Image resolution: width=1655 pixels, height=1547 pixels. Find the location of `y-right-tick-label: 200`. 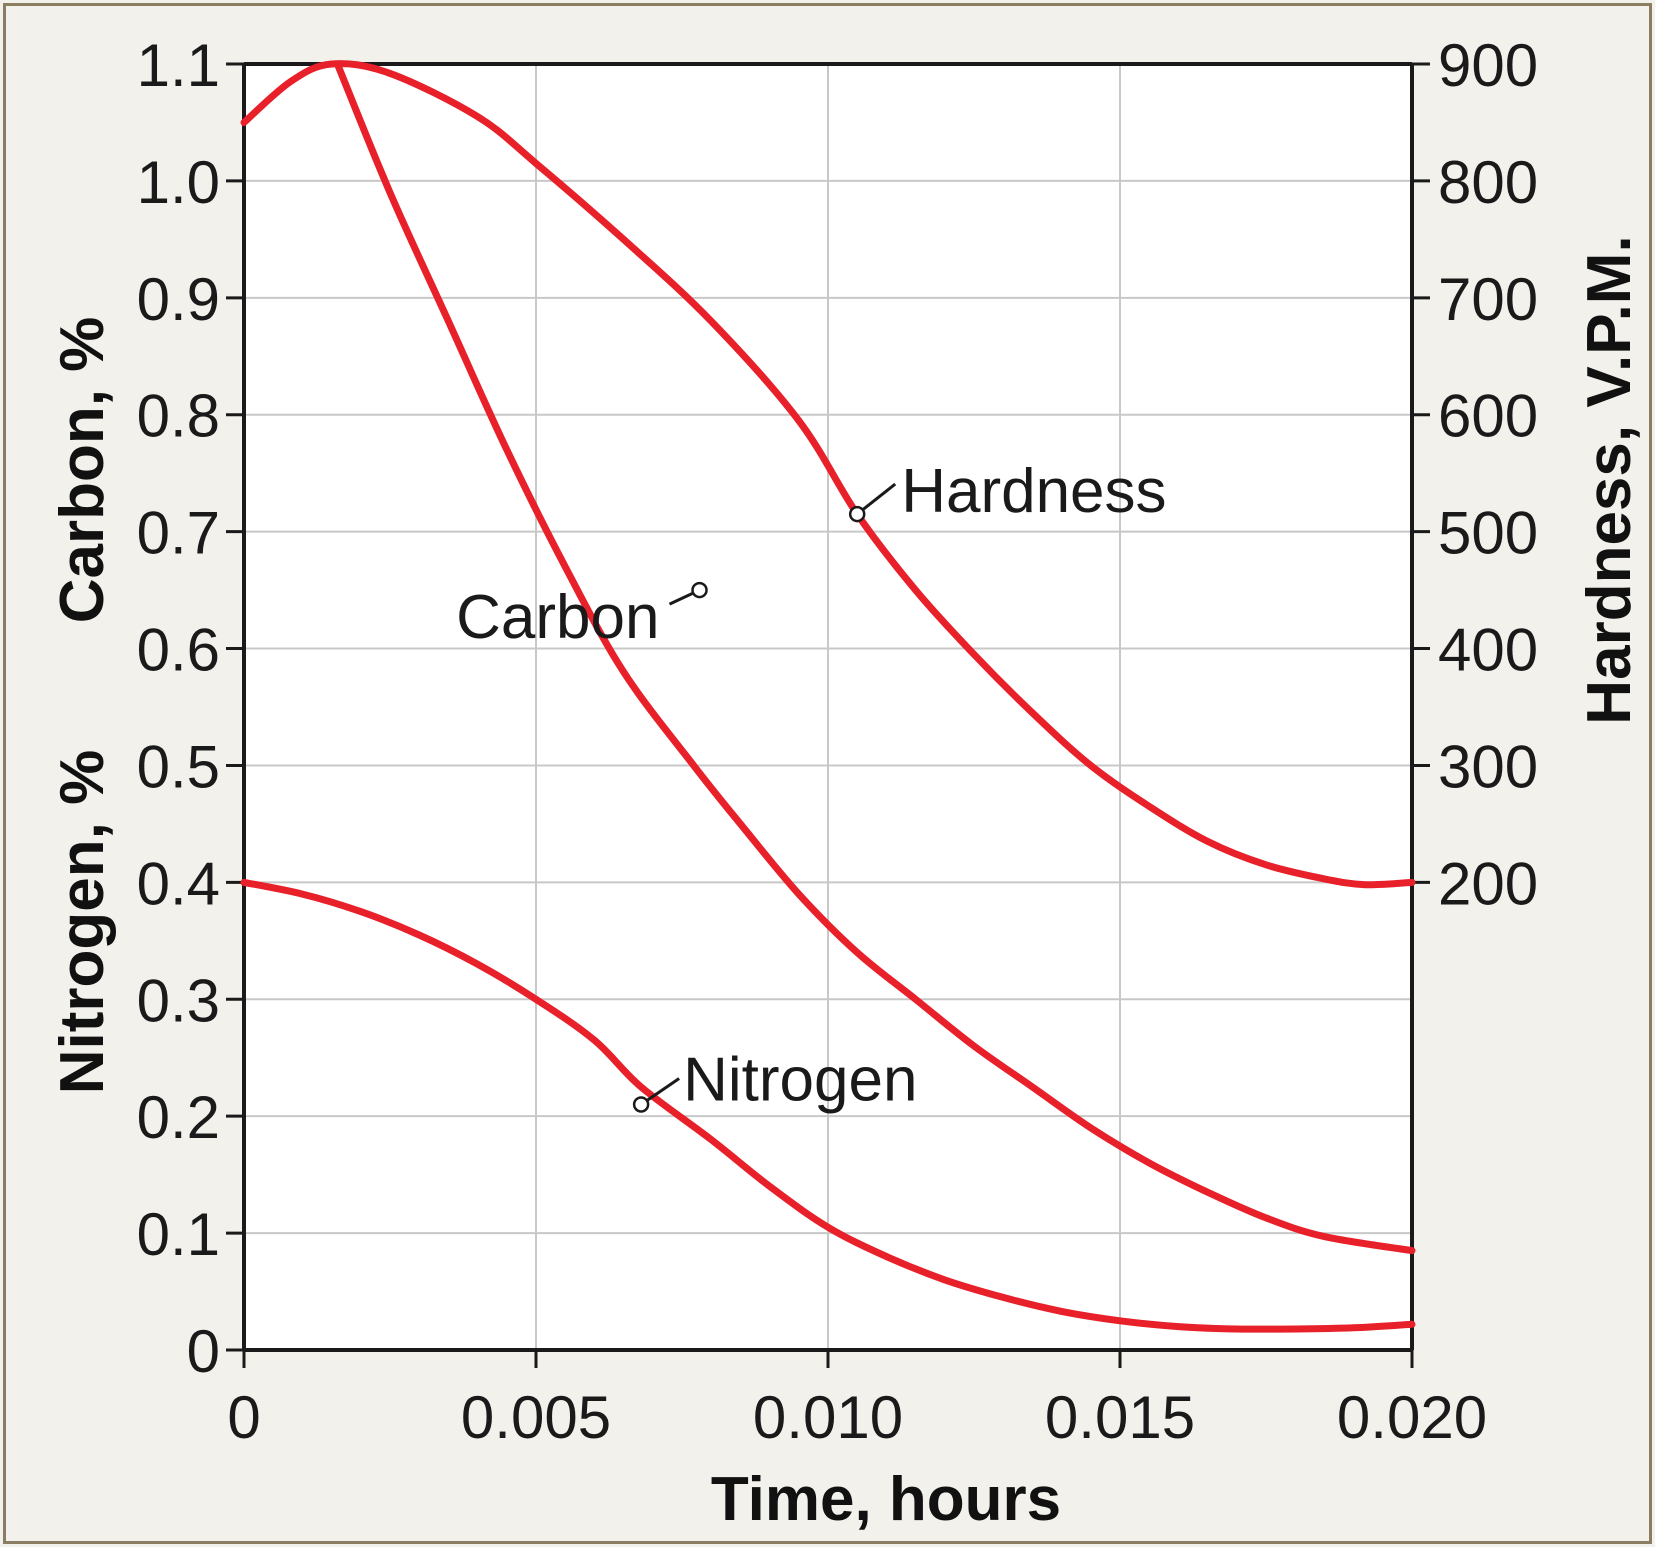

y-right-tick-label: 200 is located at coordinates (1488, 883).